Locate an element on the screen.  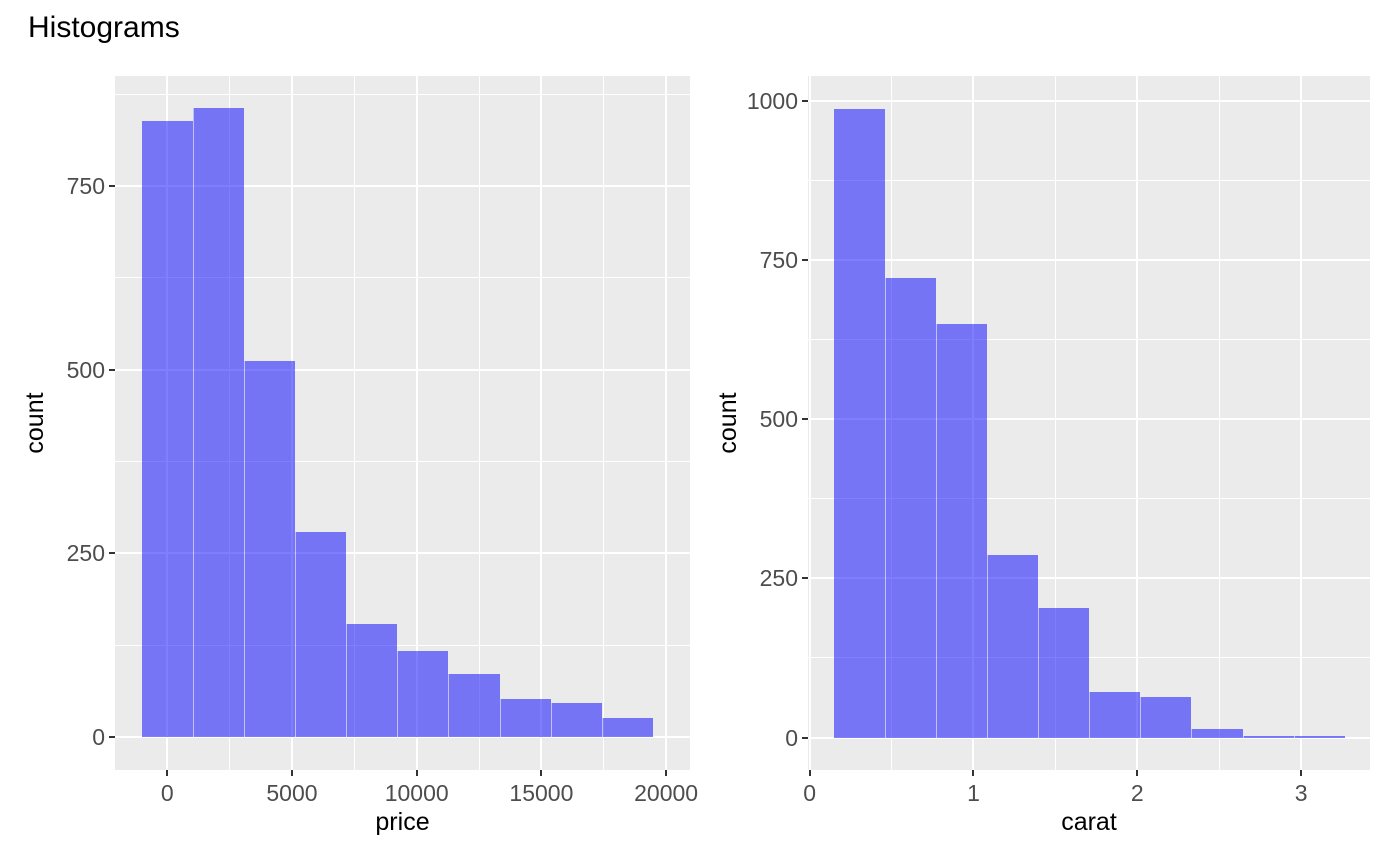
x-axis-tick-label: 5000 is located at coordinates (292, 793).